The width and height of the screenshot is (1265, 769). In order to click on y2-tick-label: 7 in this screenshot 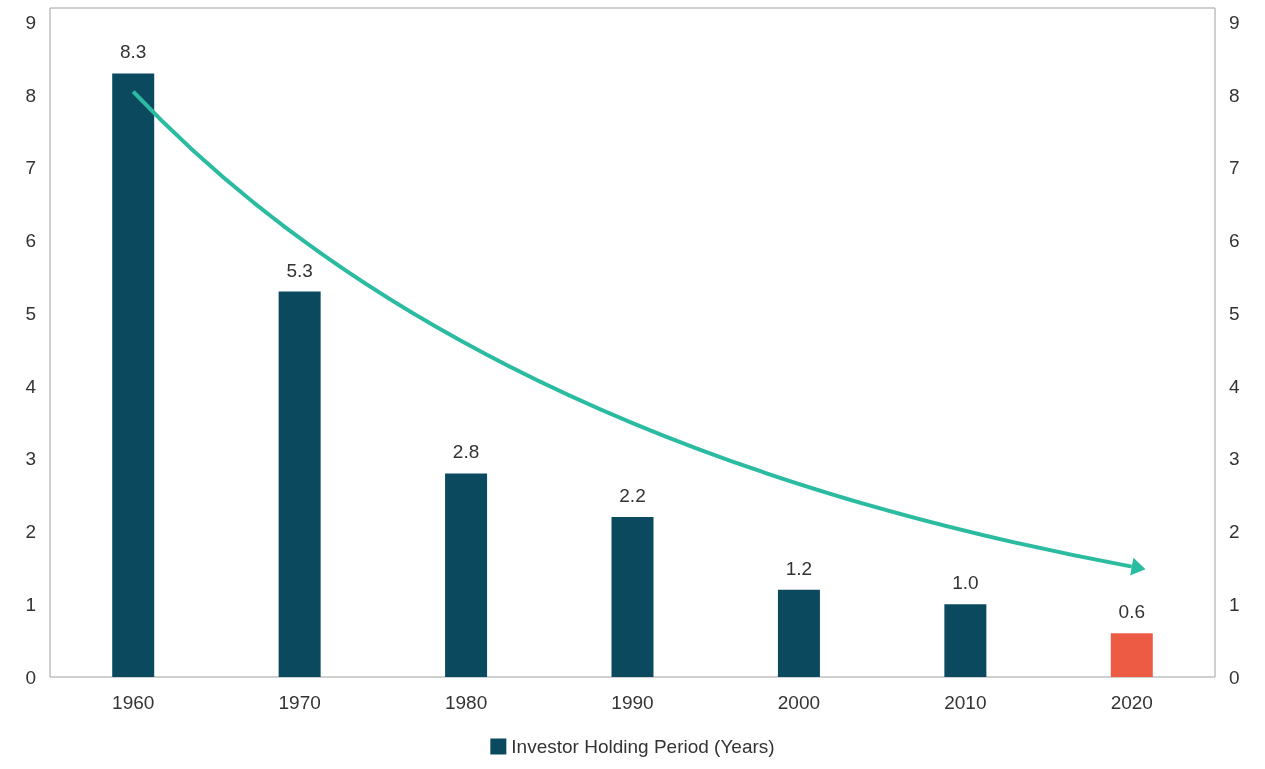, I will do `click(1234, 168)`.